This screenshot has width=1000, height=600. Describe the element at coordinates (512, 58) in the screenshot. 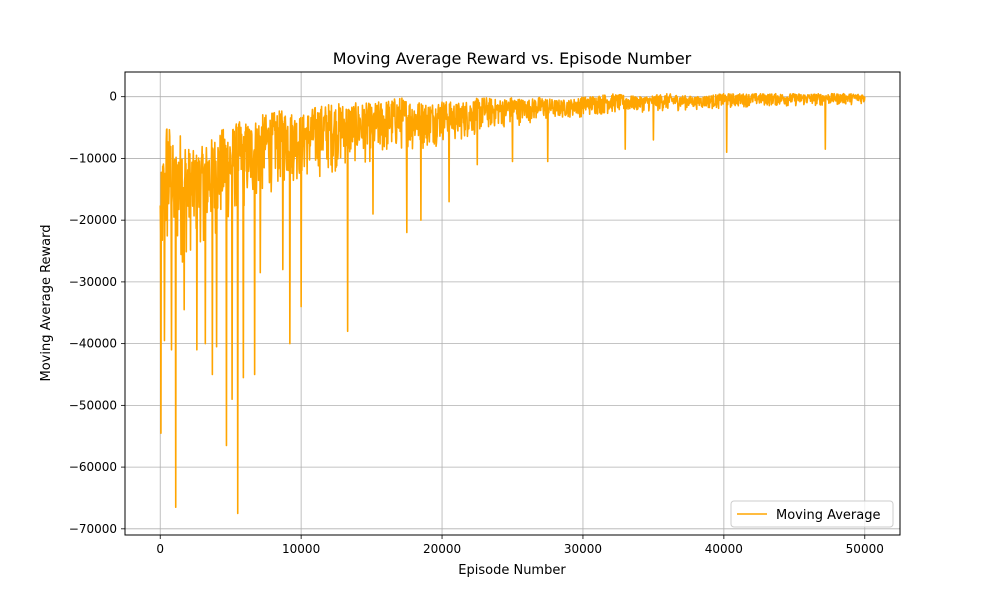

I see `chart-title: Moving Average Reward vs. Episode Number` at that location.